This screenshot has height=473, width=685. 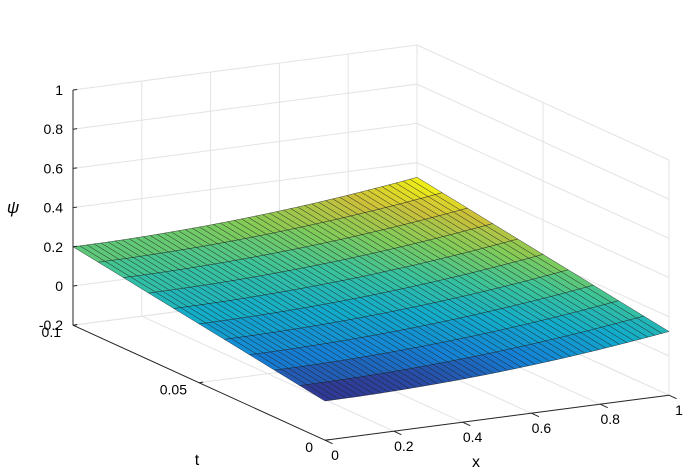 I want to click on psi-tick-label: 0.6, so click(x=54, y=168).